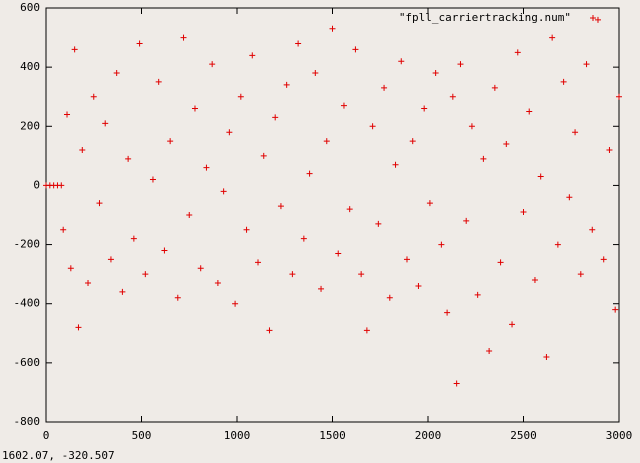 This screenshot has height=463, width=640. What do you see at coordinates (237, 435) in the screenshot?
I see `x-tick-label: 1000` at bounding box center [237, 435].